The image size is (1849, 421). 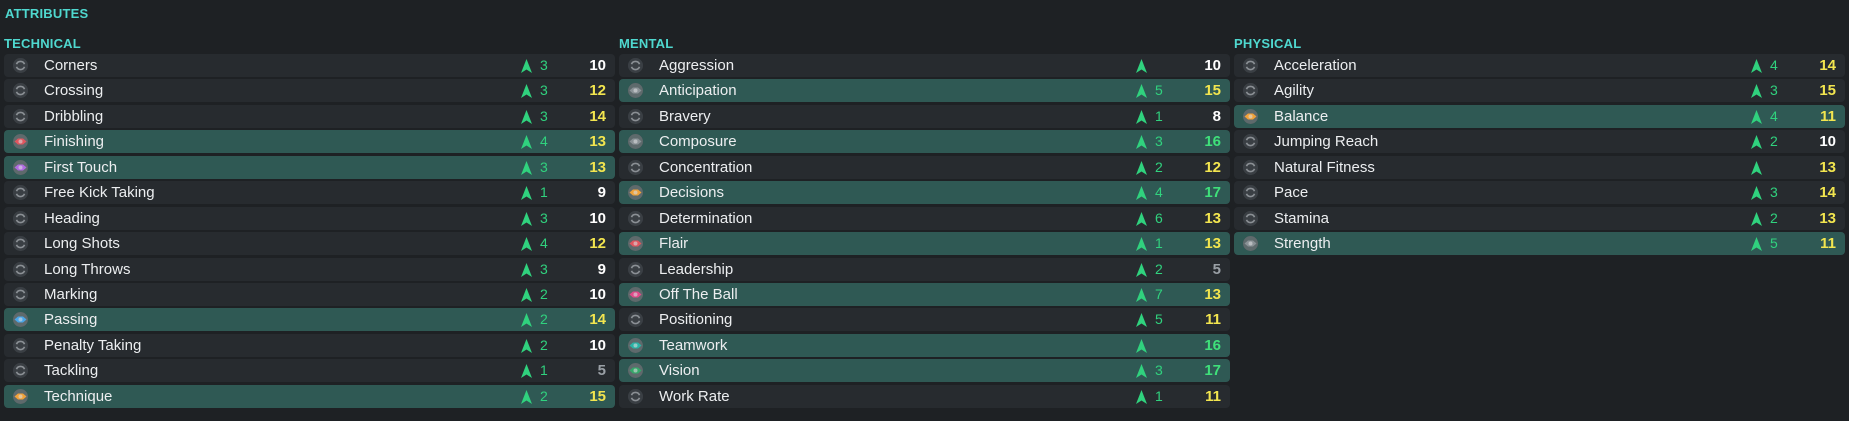 What do you see at coordinates (309, 320) in the screenshot?
I see `attribute-row-passing: Passing 2 14` at bounding box center [309, 320].